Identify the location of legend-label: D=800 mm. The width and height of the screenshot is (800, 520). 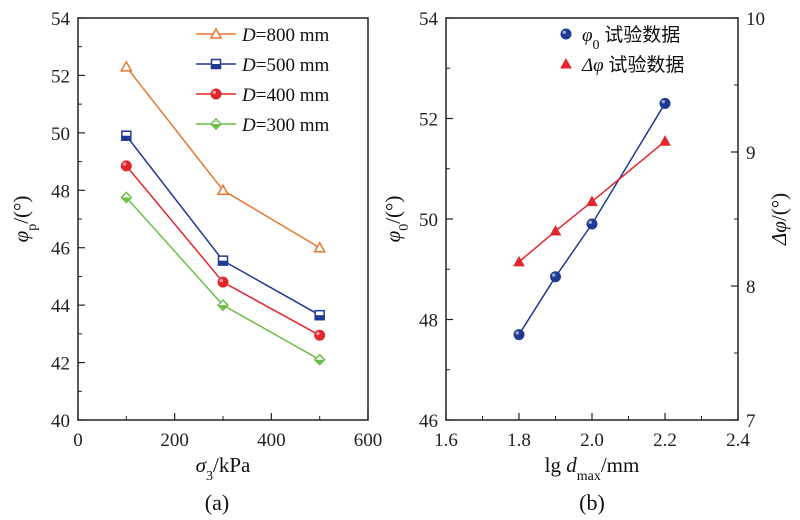
(285, 35).